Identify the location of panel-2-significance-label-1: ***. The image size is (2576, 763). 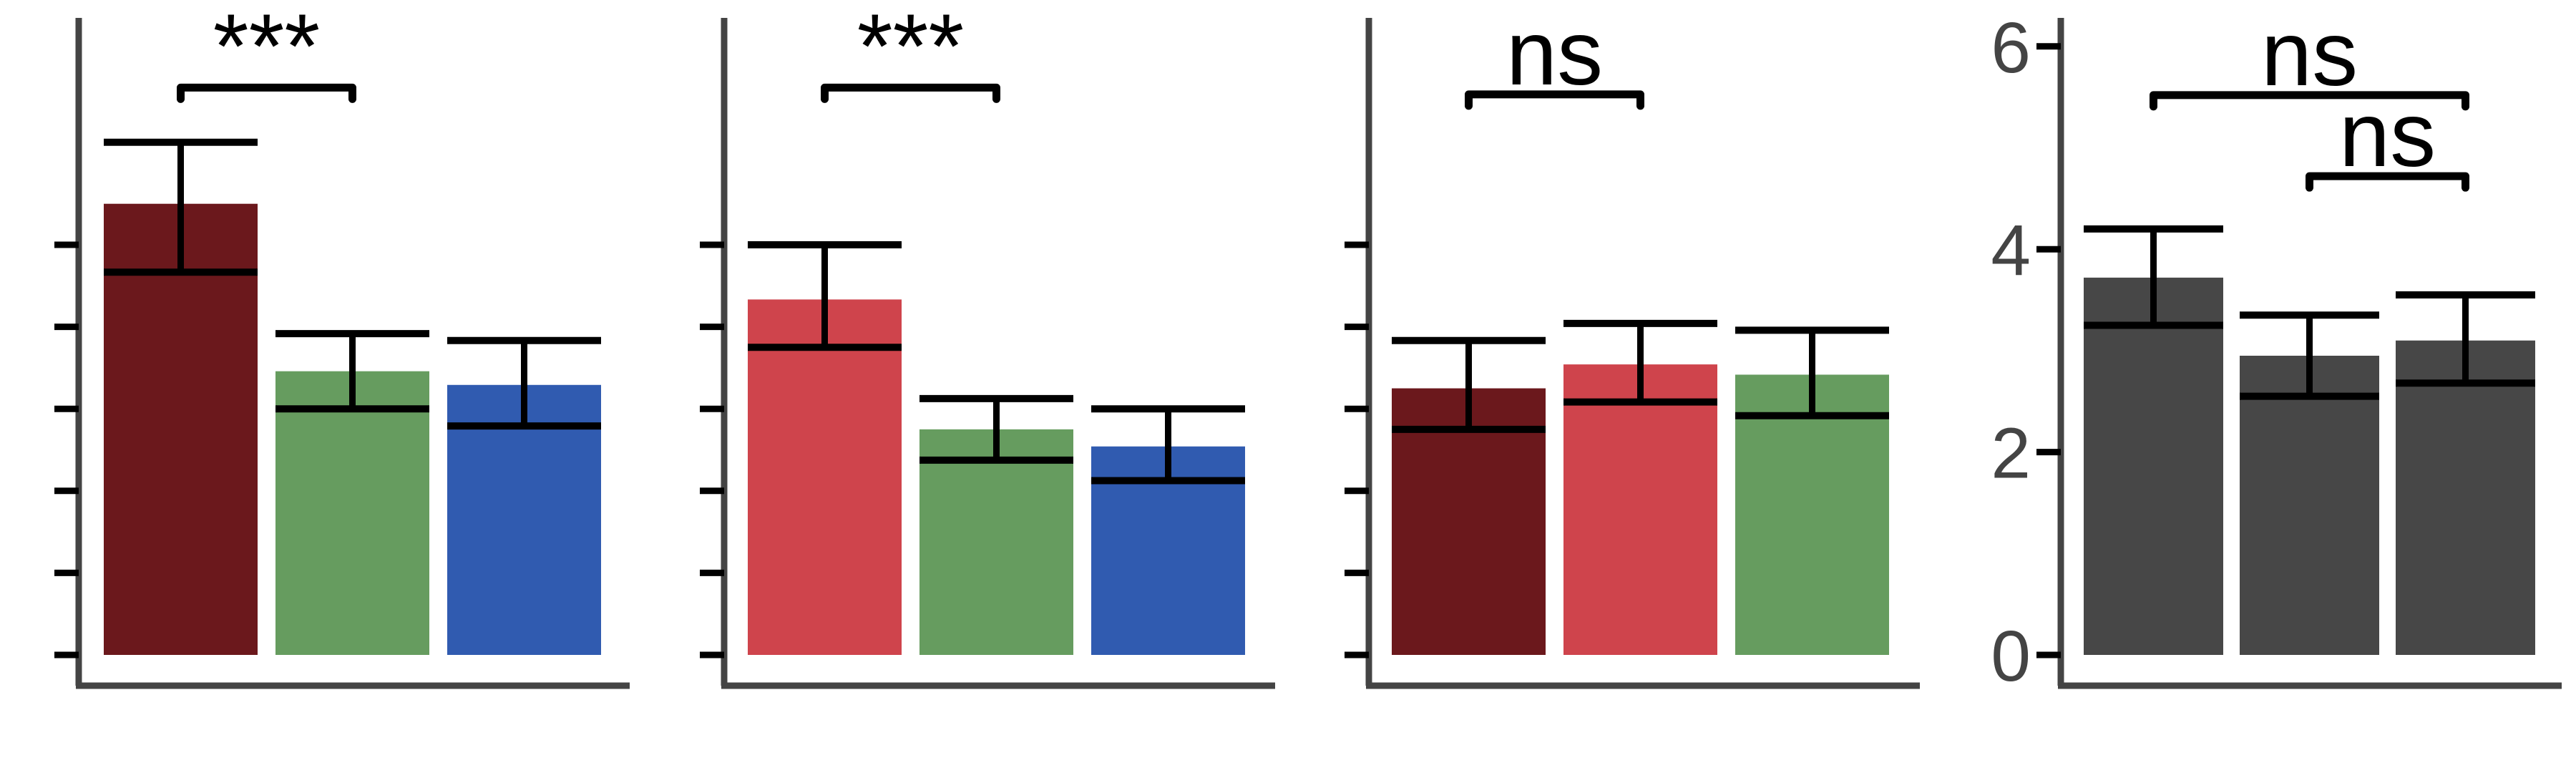
(911, 48).